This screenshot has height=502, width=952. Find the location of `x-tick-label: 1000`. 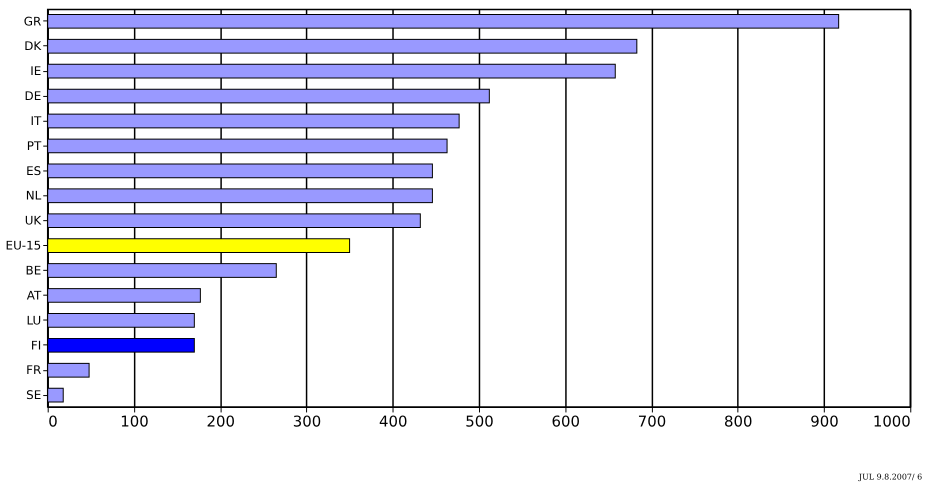

x-tick-label: 1000 is located at coordinates (891, 421).